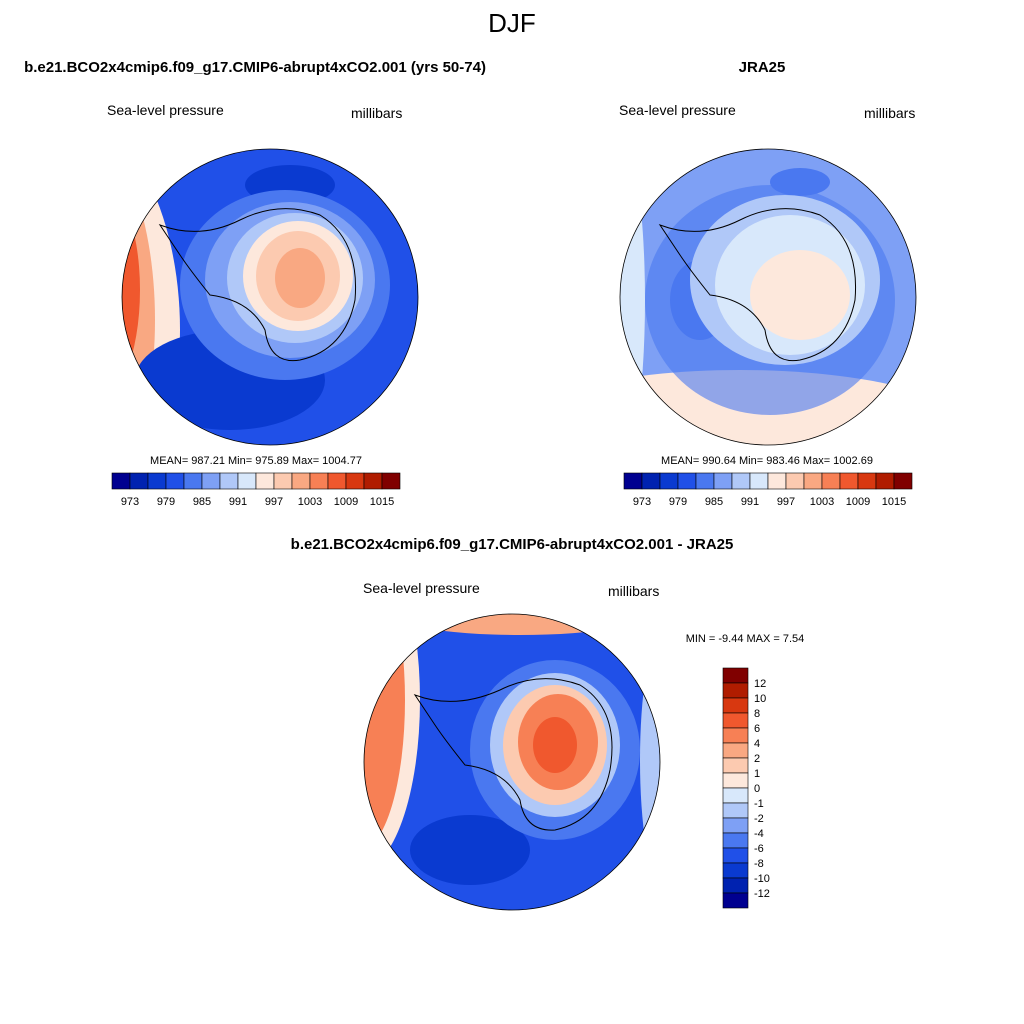 The height and width of the screenshot is (1024, 1024). Describe the element at coordinates (745, 639) in the screenshot. I see `stats: MIN = -9.44 MAX = 7.54` at that location.